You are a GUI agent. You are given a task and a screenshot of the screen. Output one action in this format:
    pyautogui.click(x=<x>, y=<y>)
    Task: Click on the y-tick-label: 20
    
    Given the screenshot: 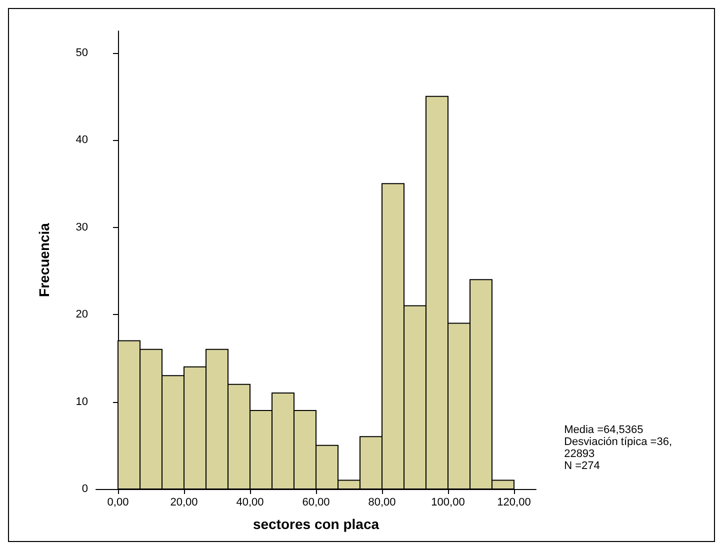 What is the action you would take?
    pyautogui.click(x=82, y=314)
    